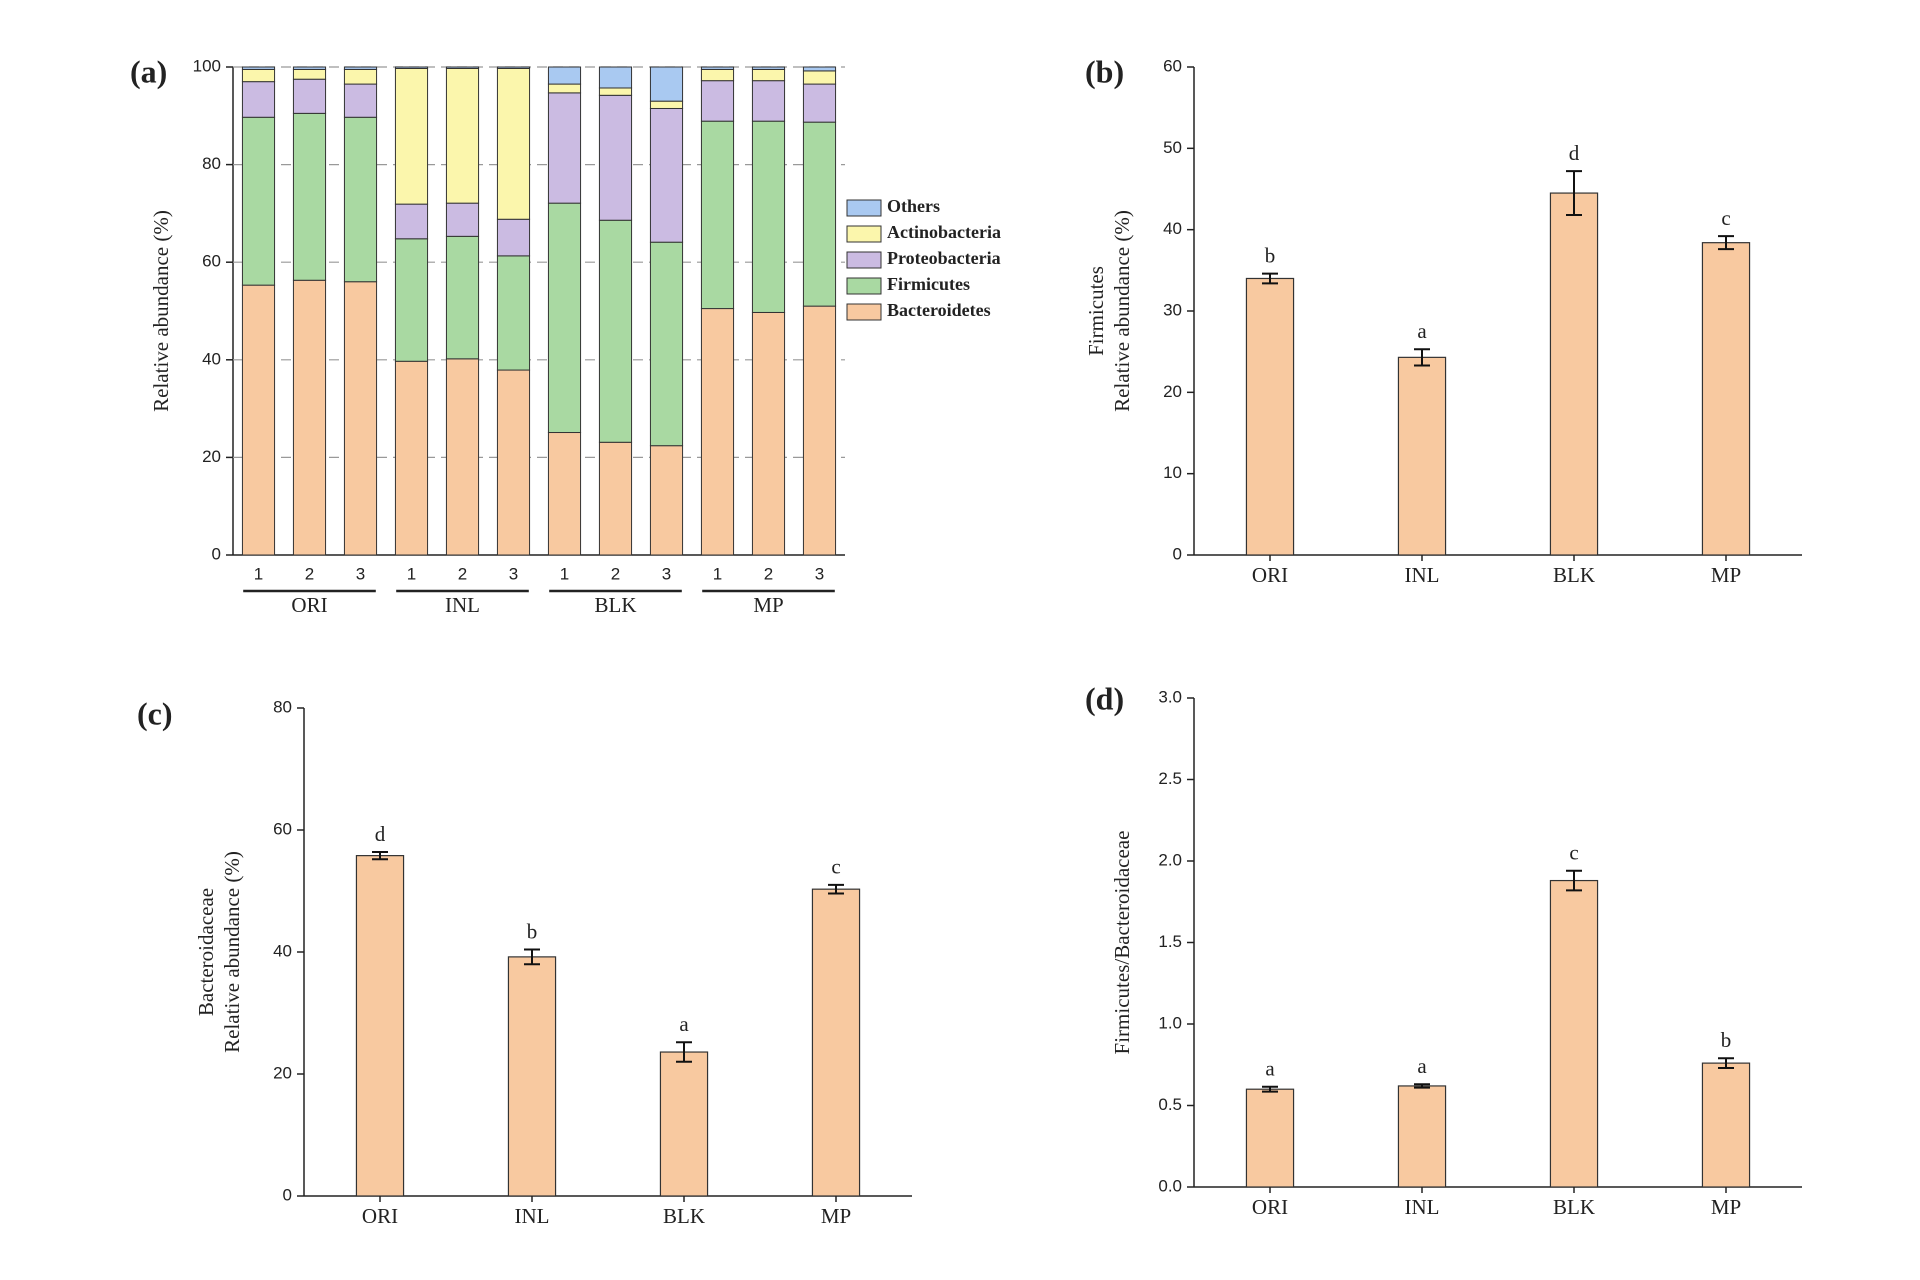 The height and width of the screenshot is (1280, 1920). Describe the element at coordinates (1172, 147) in the screenshot. I see `y-tick-label: 50` at that location.